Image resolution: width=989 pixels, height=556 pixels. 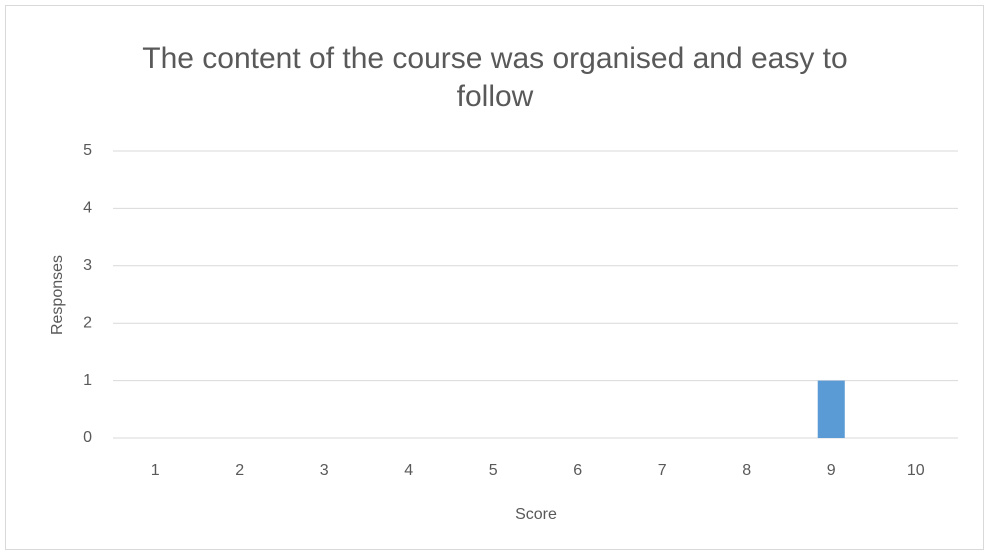 What do you see at coordinates (87, 380) in the screenshot?
I see `y-tick-label: 1` at bounding box center [87, 380].